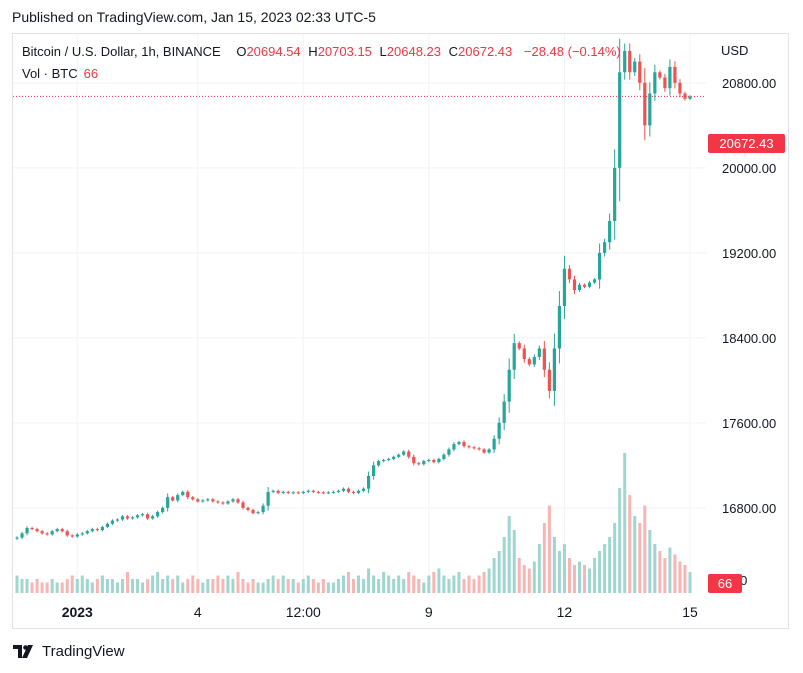 Image resolution: width=803 pixels, height=673 pixels. Describe the element at coordinates (749, 423) in the screenshot. I see `y-tick-label: 17600.00` at that location.